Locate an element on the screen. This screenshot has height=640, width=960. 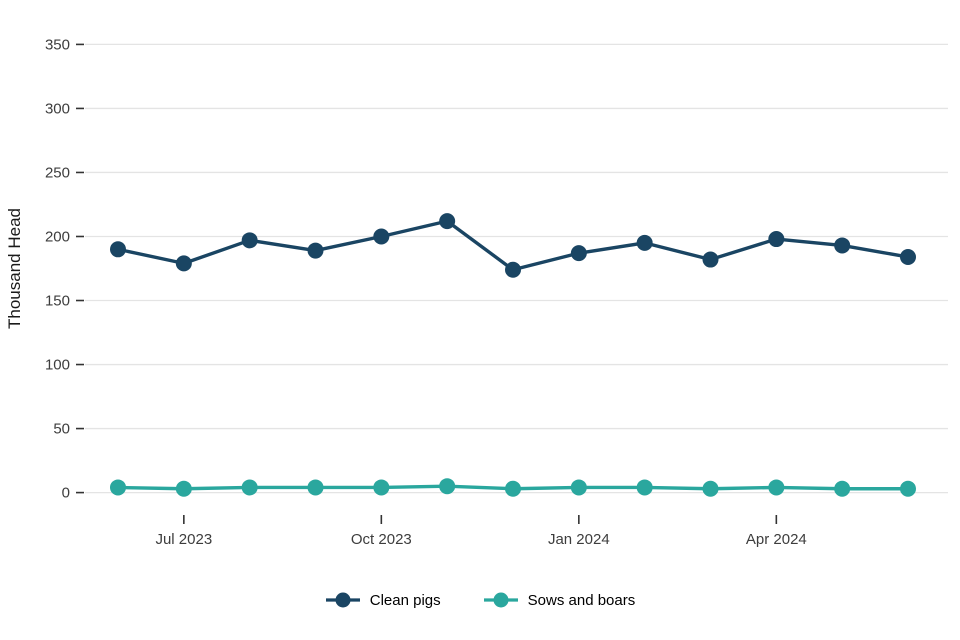
legend-entry-sows-and-boars: Sows and boars is located at coordinates (559, 600).